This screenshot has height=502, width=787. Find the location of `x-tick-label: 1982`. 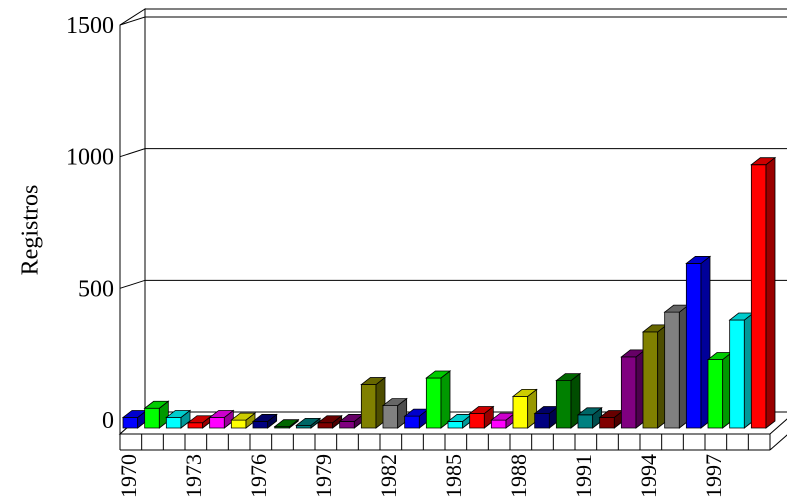

x-tick-label: 1982 is located at coordinates (388, 476).